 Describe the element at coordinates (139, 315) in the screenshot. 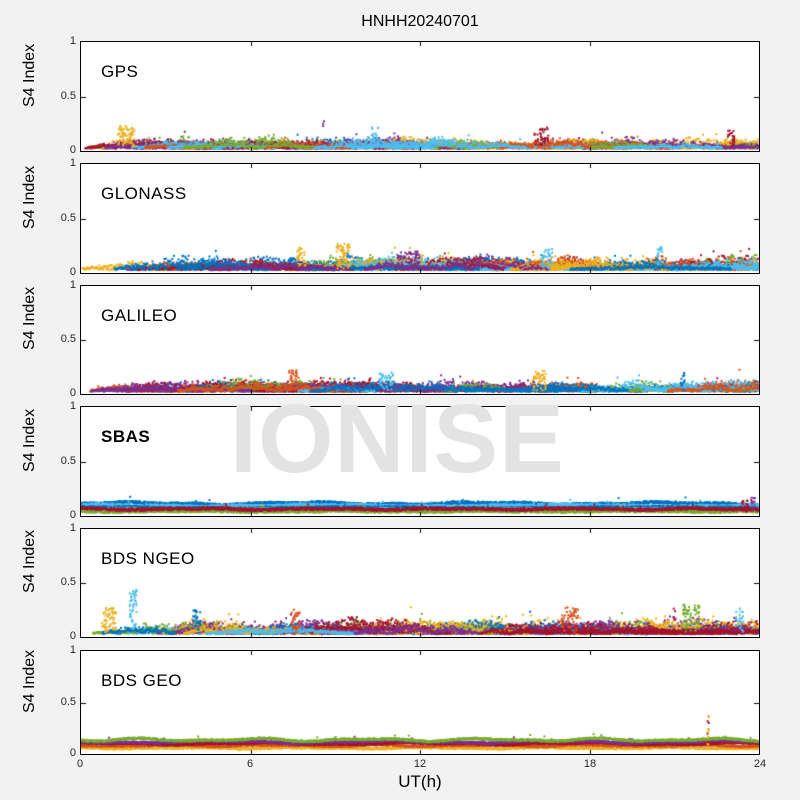

I see `panel-label-galileo: GALILEO` at that location.